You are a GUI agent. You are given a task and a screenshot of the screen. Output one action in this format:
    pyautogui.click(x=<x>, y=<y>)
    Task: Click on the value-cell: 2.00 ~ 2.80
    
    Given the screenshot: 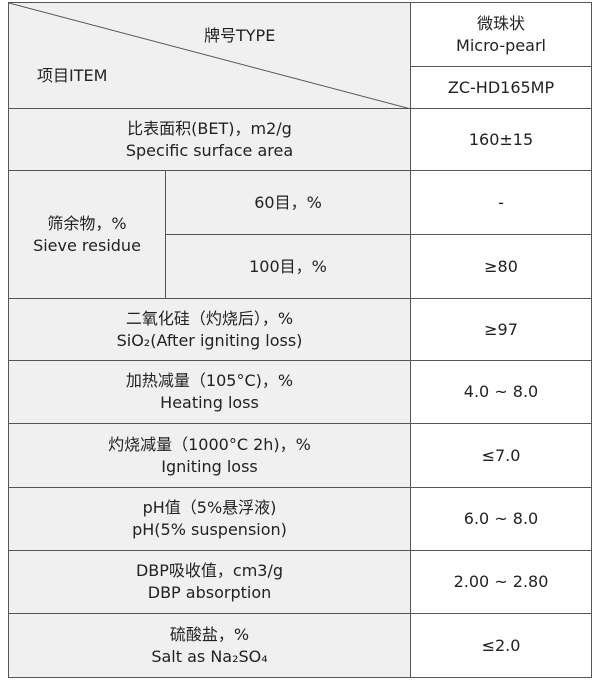 What is the action you would take?
    pyautogui.click(x=501, y=582)
    